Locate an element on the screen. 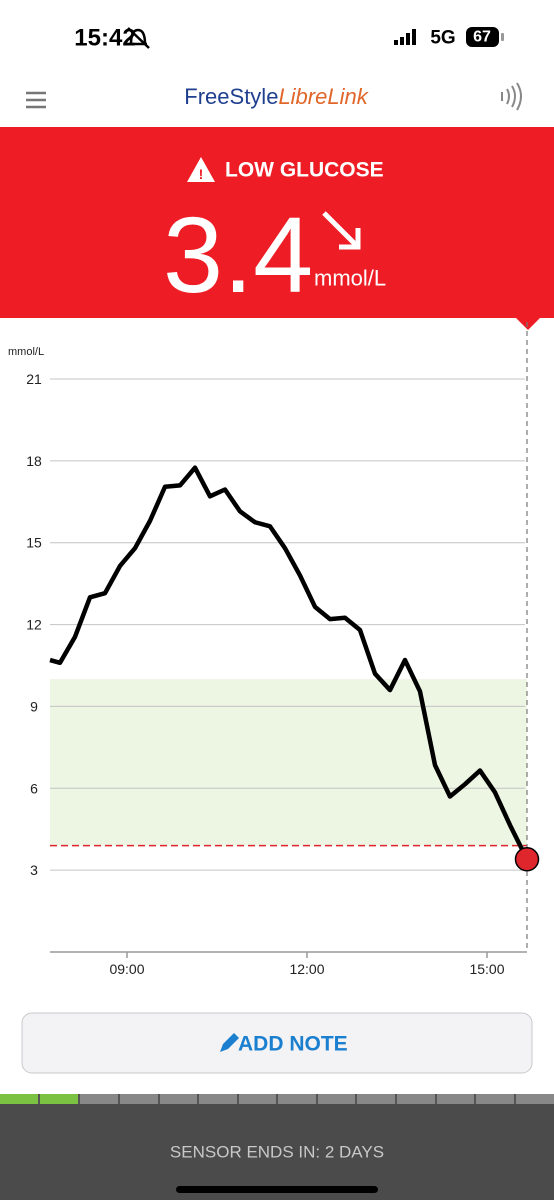  add-note-button is located at coordinates (277, 1043).